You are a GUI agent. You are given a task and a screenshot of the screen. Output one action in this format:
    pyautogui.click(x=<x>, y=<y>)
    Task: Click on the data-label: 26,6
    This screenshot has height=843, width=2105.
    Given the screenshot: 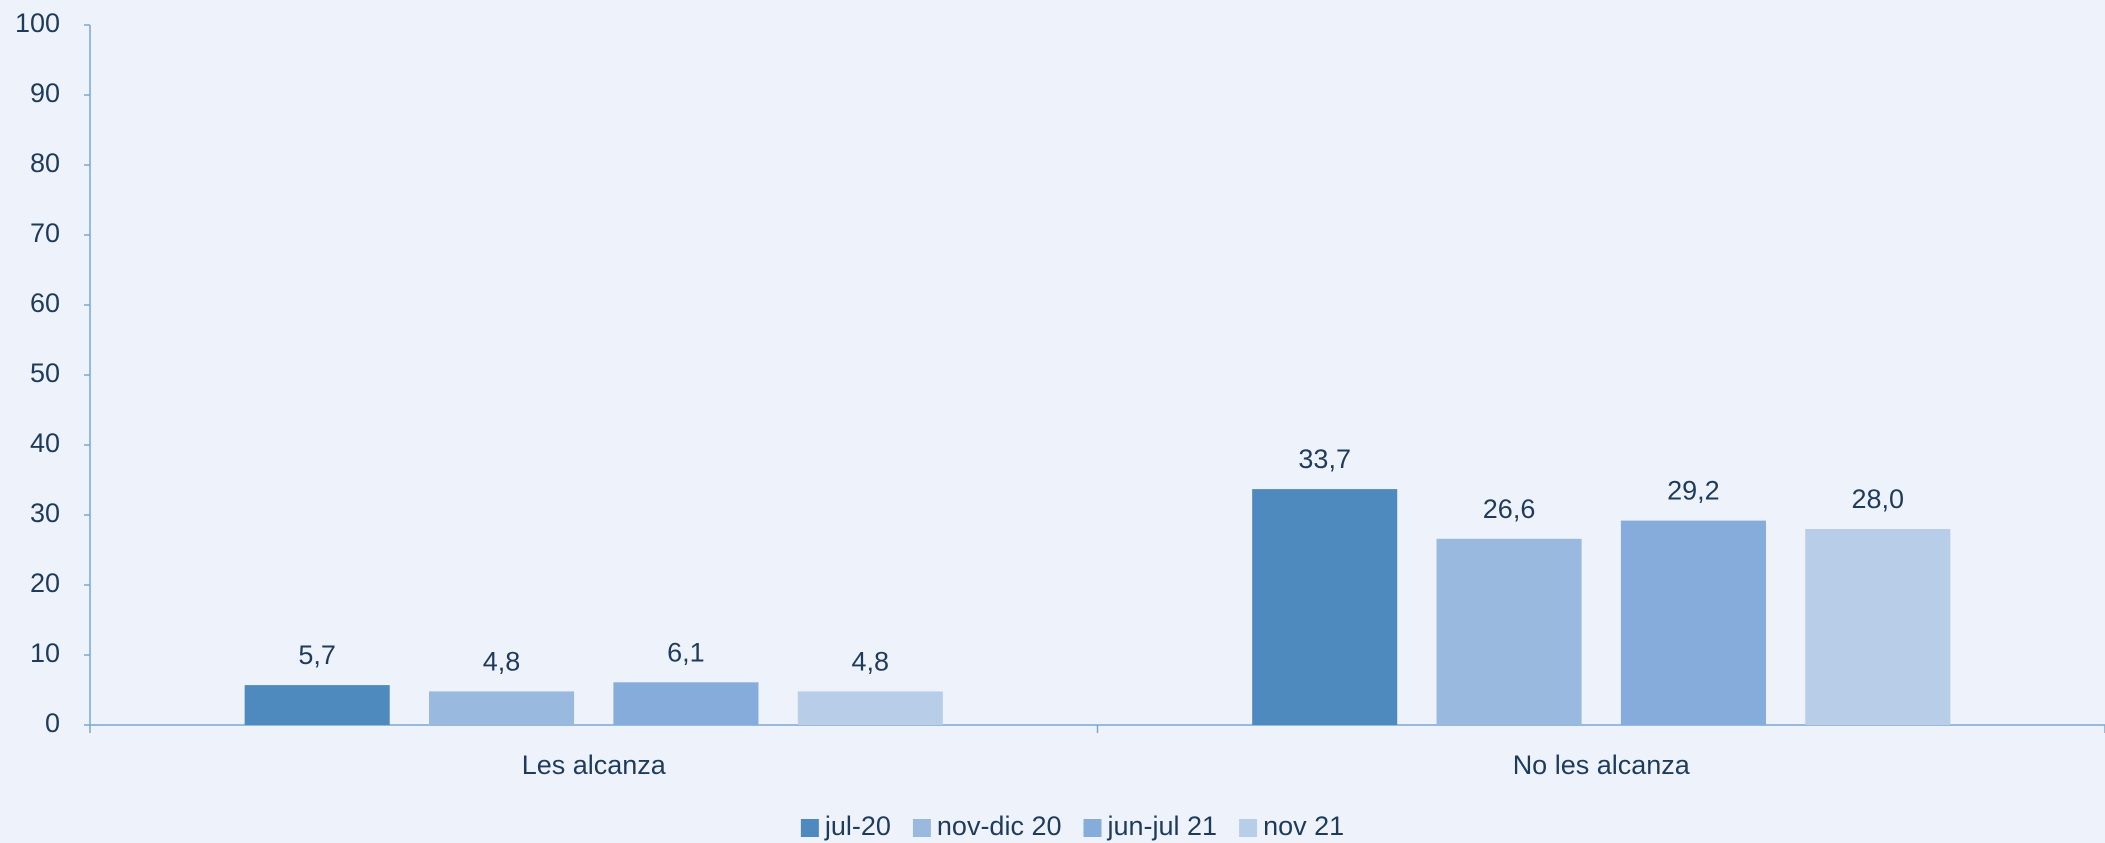 What is the action you would take?
    pyautogui.click(x=1509, y=509)
    